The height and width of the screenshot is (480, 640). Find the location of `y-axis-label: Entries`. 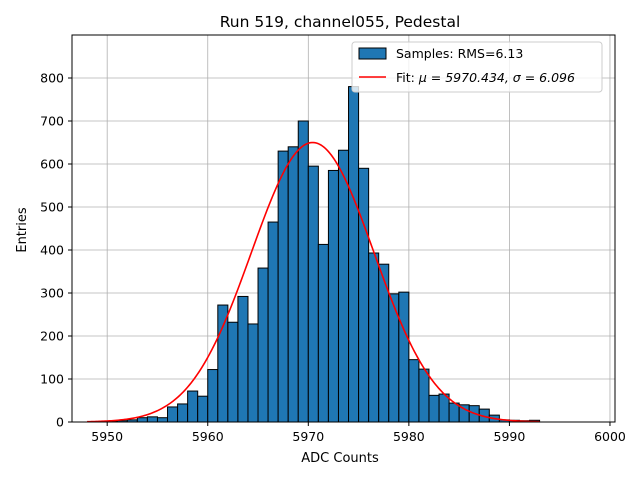

y-axis-label: Entries is located at coordinates (22, 230).